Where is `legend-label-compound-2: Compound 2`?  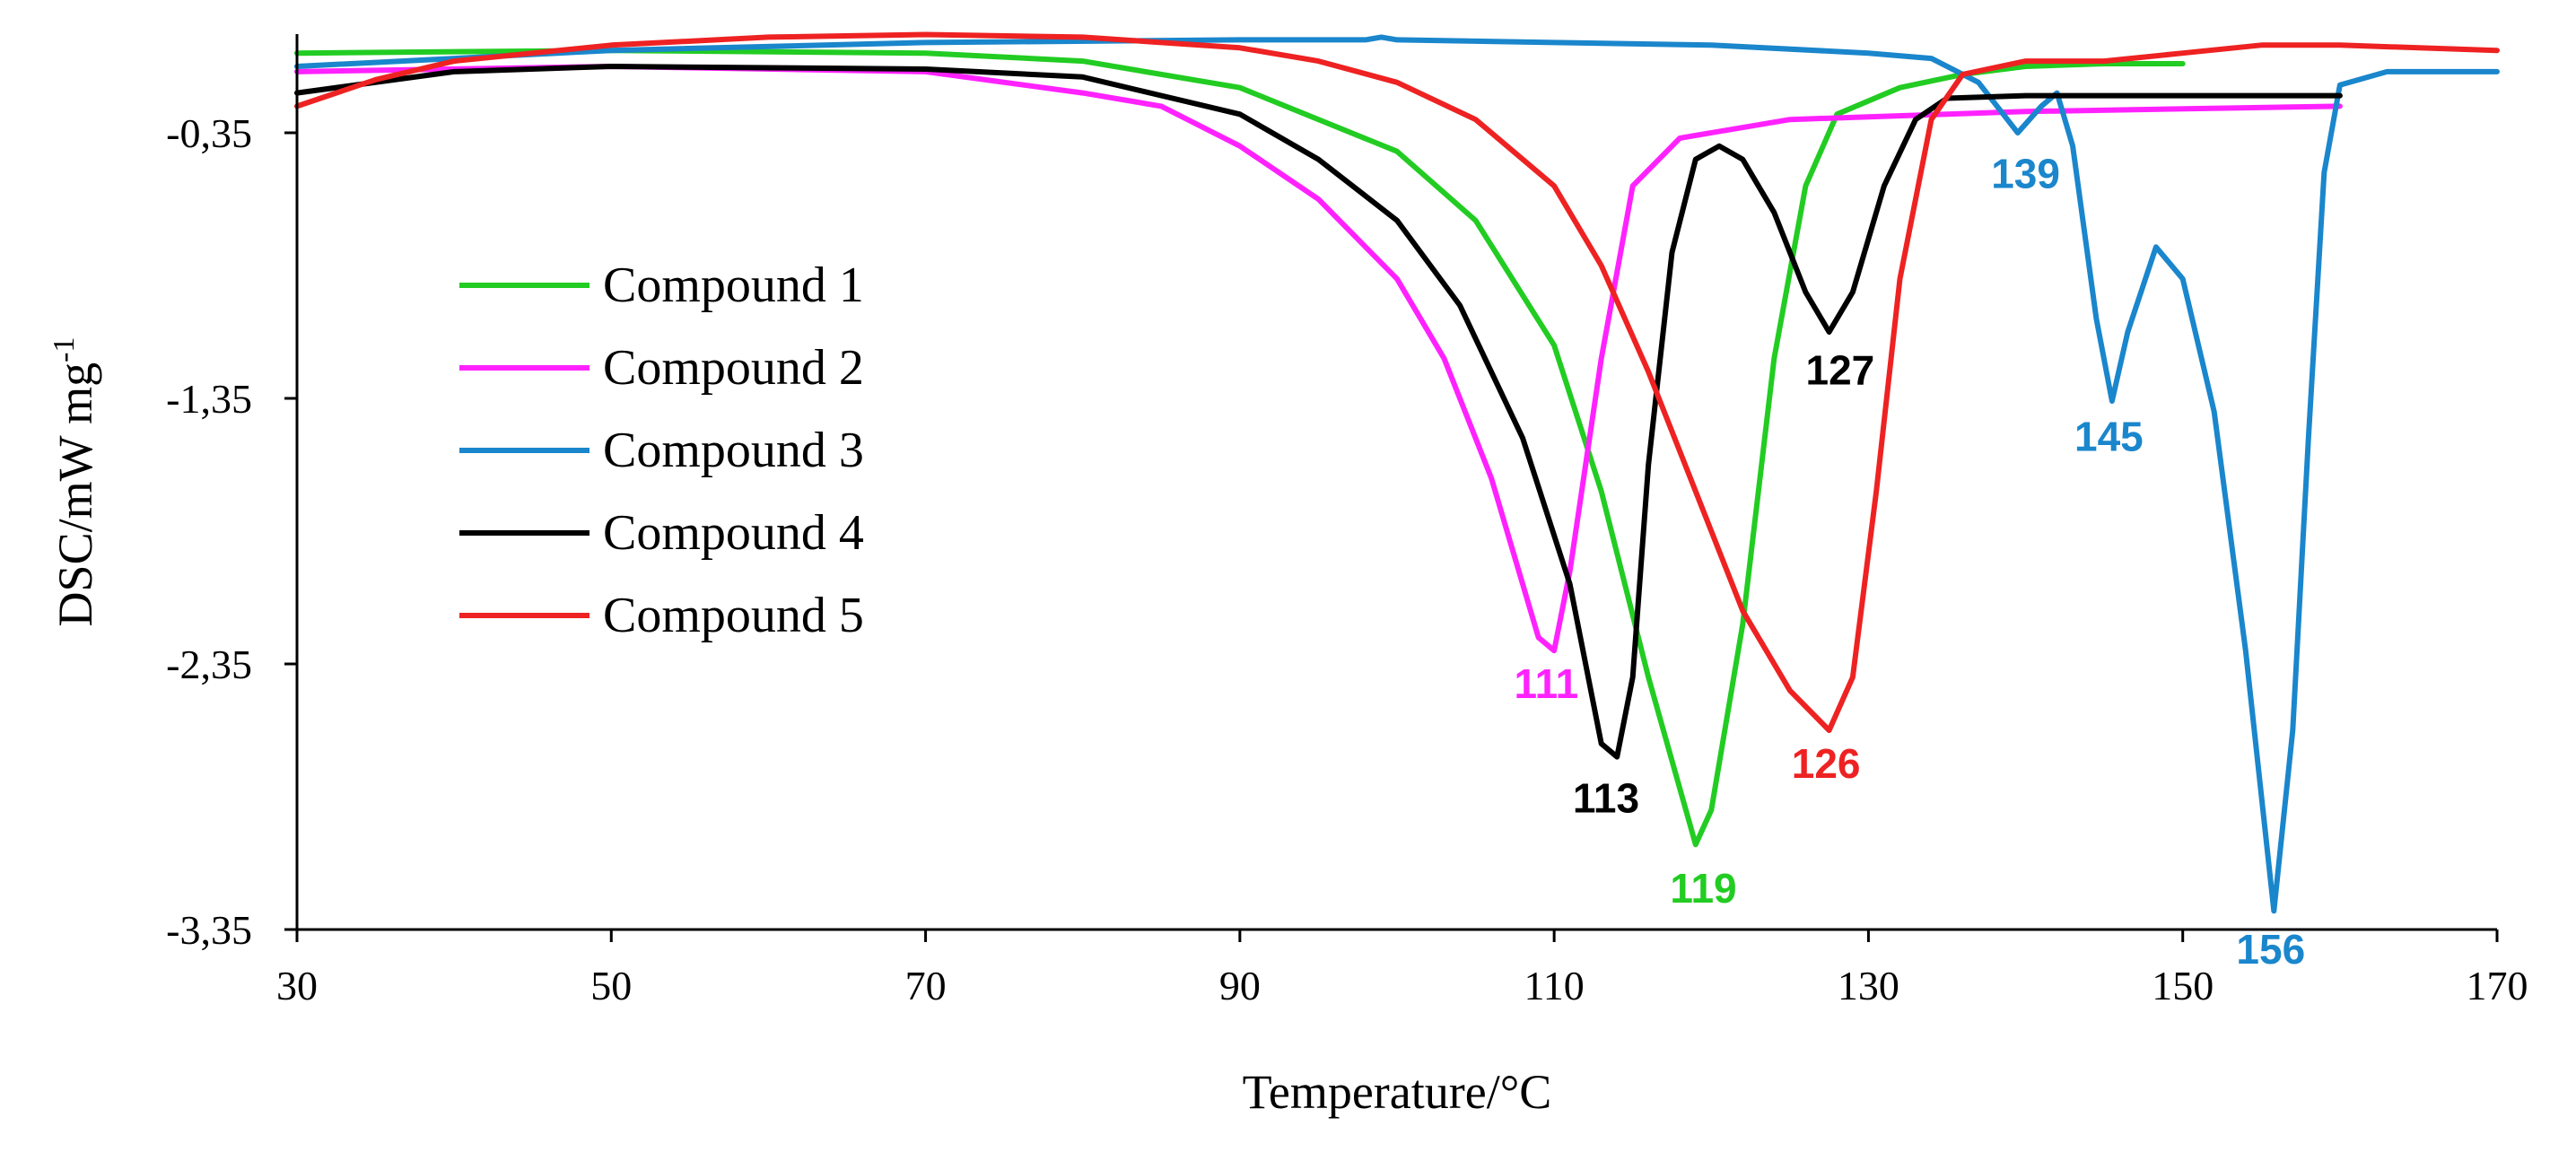
legend-label-compound-2: Compound 2 is located at coordinates (734, 368).